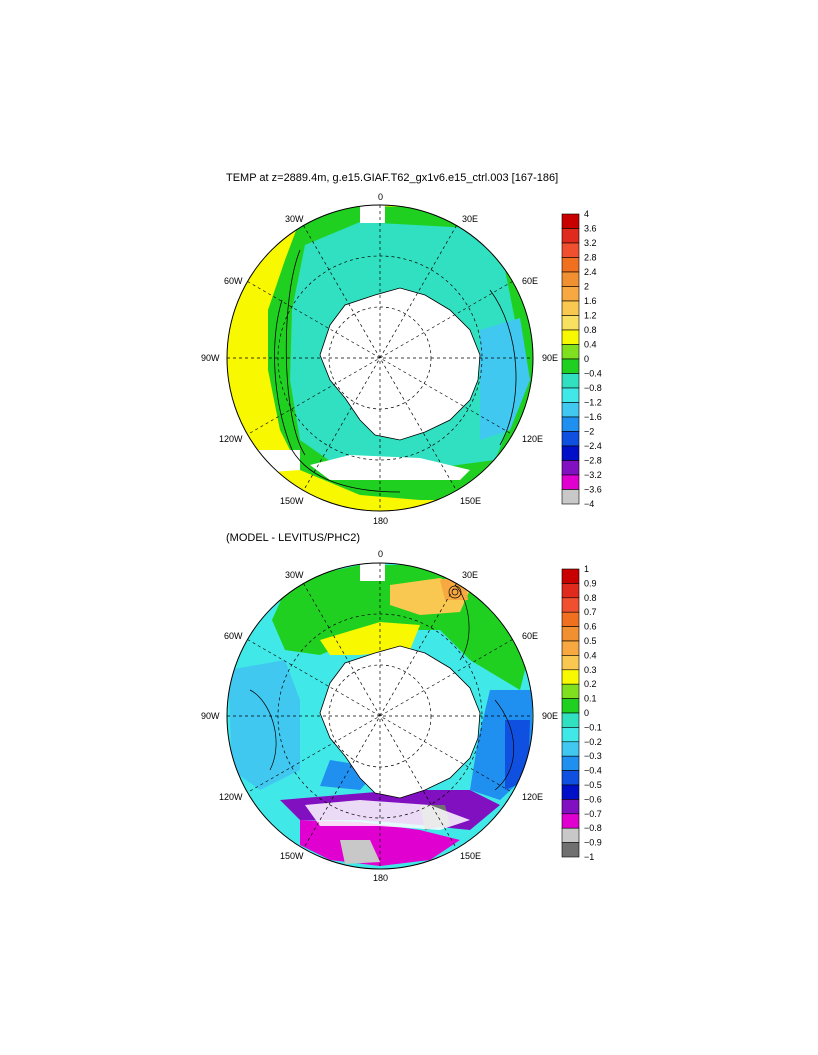 This screenshot has height=1055, width=818. What do you see at coordinates (593, 799) in the screenshot?
I see `colorbar-label: −0.6` at bounding box center [593, 799].